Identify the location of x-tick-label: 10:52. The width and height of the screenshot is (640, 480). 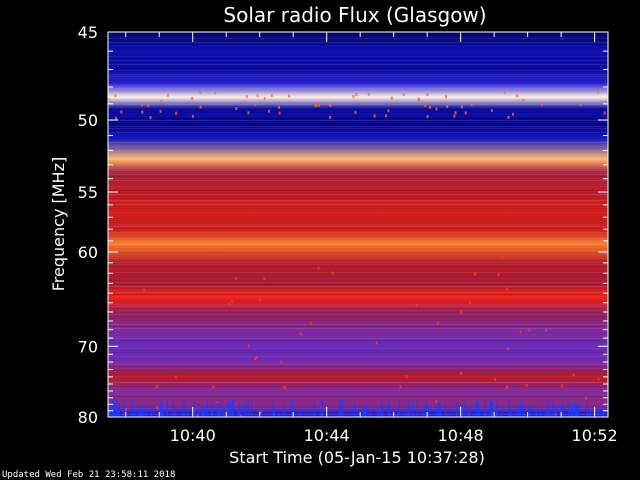
(595, 435).